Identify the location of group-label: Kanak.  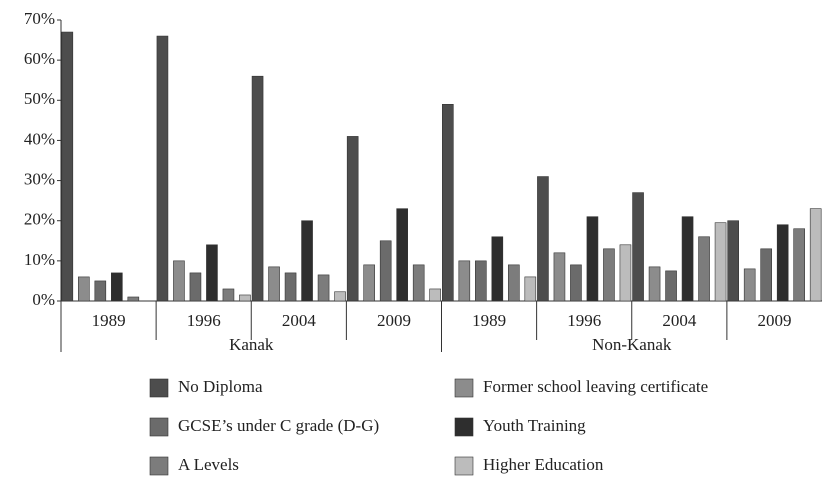
(251, 344).